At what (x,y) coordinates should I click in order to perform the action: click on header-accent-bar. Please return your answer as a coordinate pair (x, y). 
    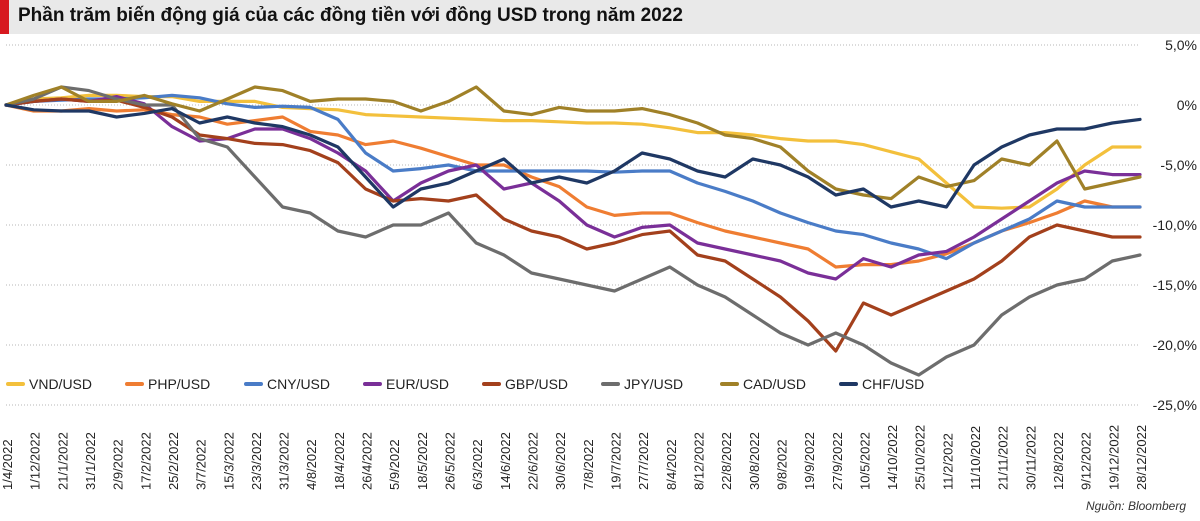
    Looking at the image, I should click on (4, 17).